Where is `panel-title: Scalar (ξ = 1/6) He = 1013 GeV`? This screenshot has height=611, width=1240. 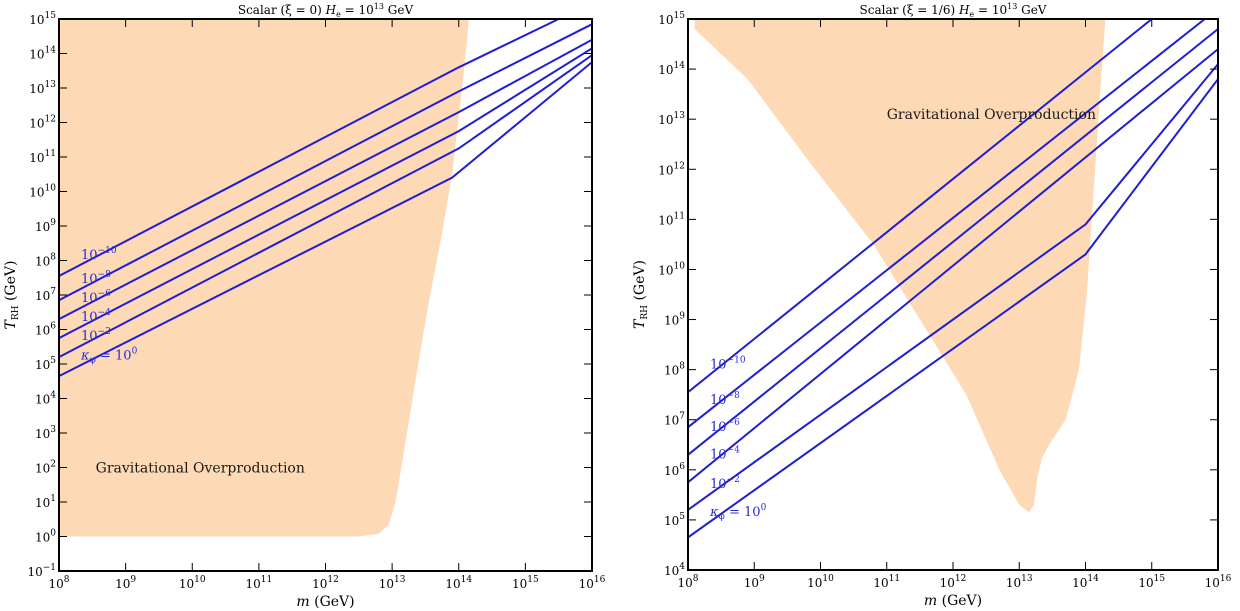
panel-title: Scalar (ξ = 1/6) He = 1013 GeV is located at coordinates (953, 10).